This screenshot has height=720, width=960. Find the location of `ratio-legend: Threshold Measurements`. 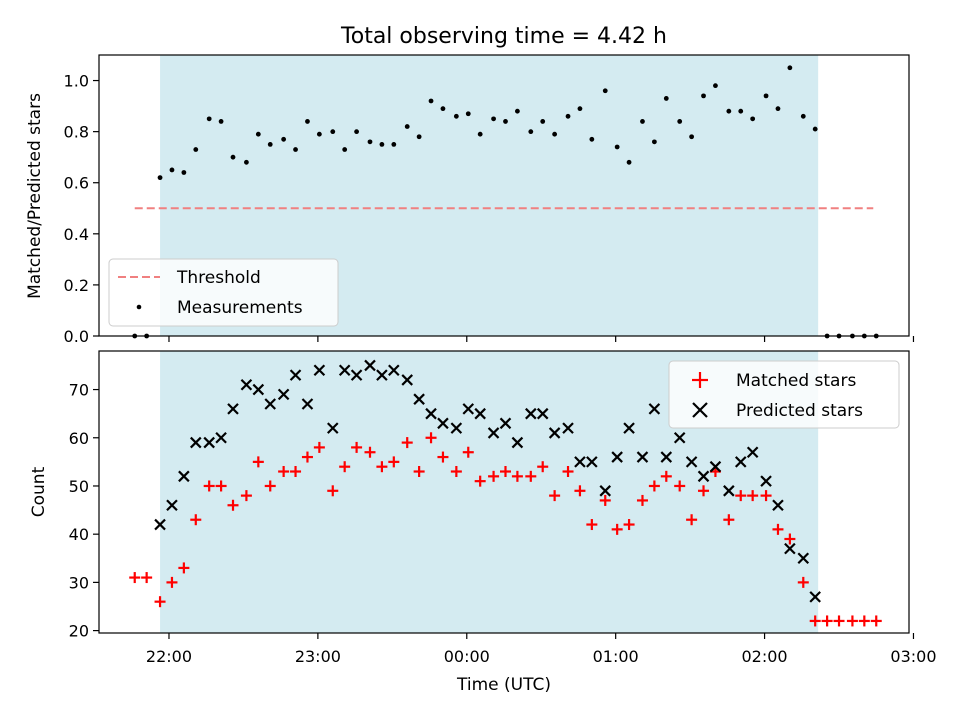

ratio-legend: Threshold Measurements is located at coordinates (223, 292).